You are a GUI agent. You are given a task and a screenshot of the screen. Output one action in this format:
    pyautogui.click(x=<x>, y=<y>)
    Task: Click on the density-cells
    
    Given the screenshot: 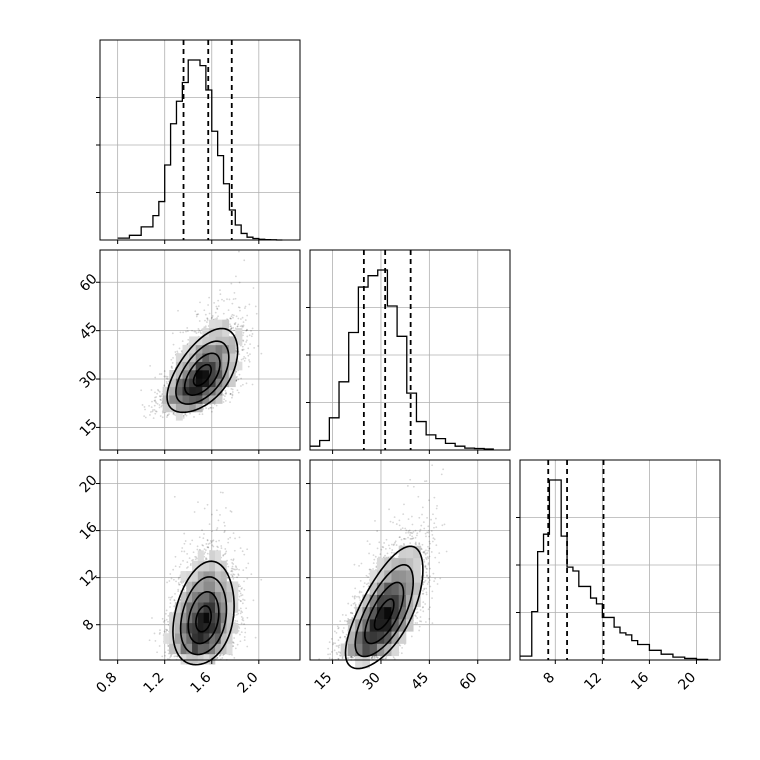 What is the action you would take?
    pyautogui.click(x=202, y=370)
    